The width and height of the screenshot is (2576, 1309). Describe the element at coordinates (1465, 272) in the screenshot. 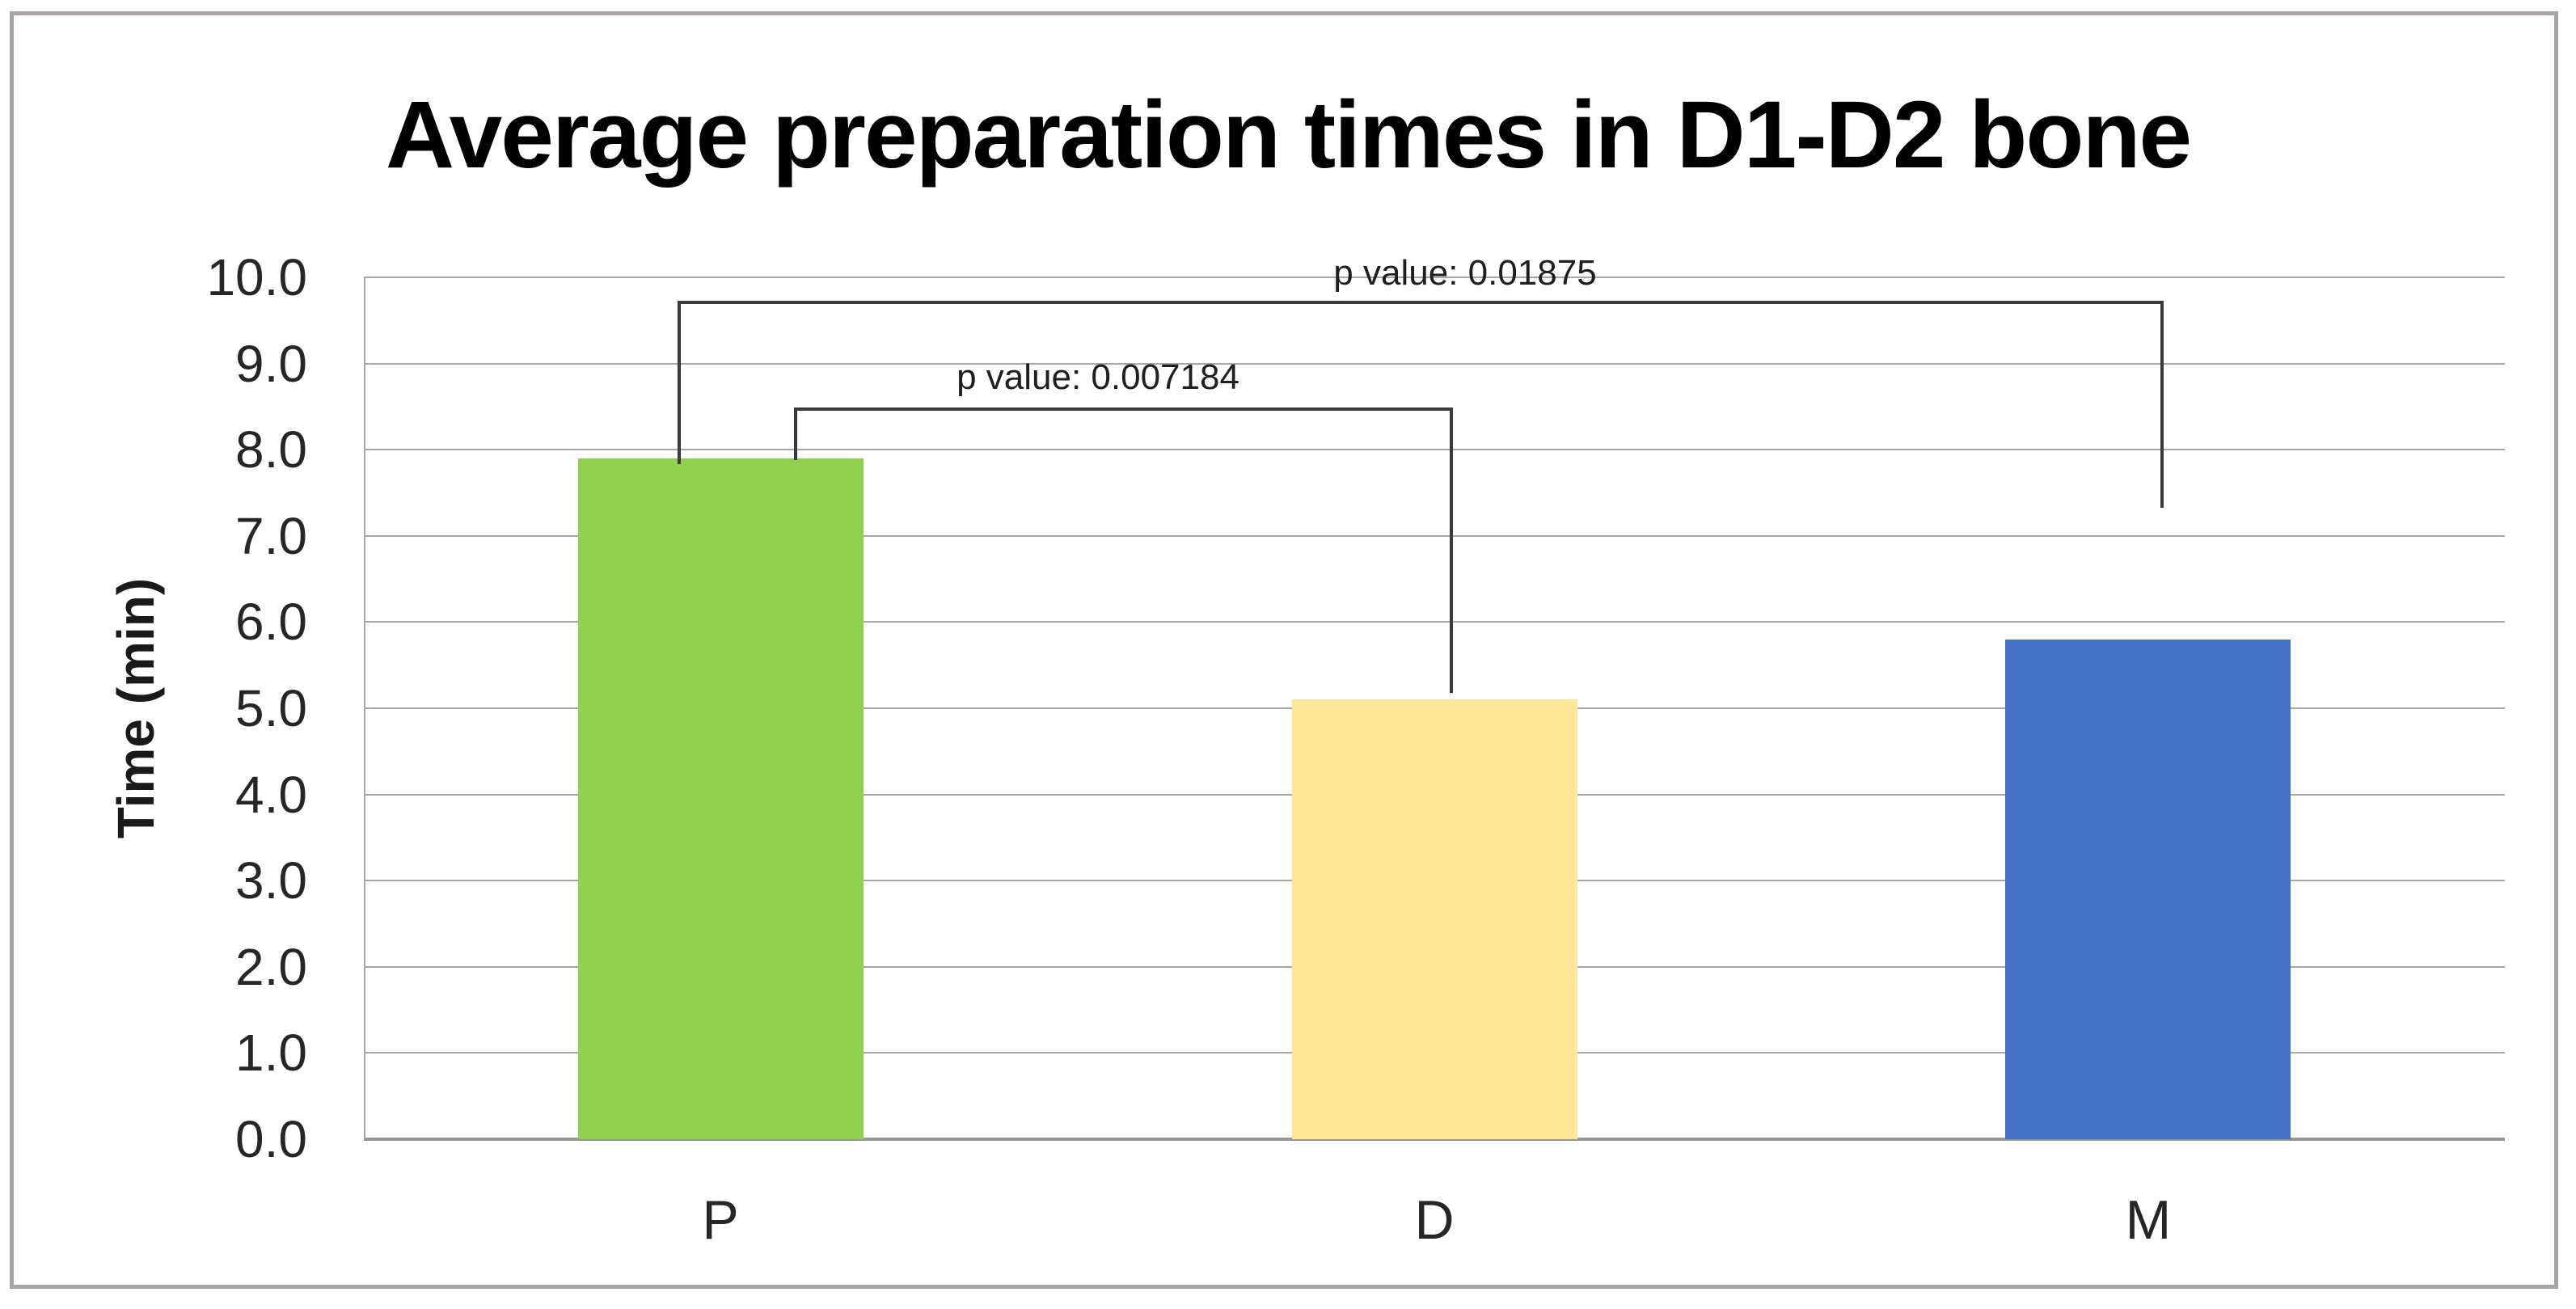

I see `p-value-label-PM: p value: 0.01875` at that location.